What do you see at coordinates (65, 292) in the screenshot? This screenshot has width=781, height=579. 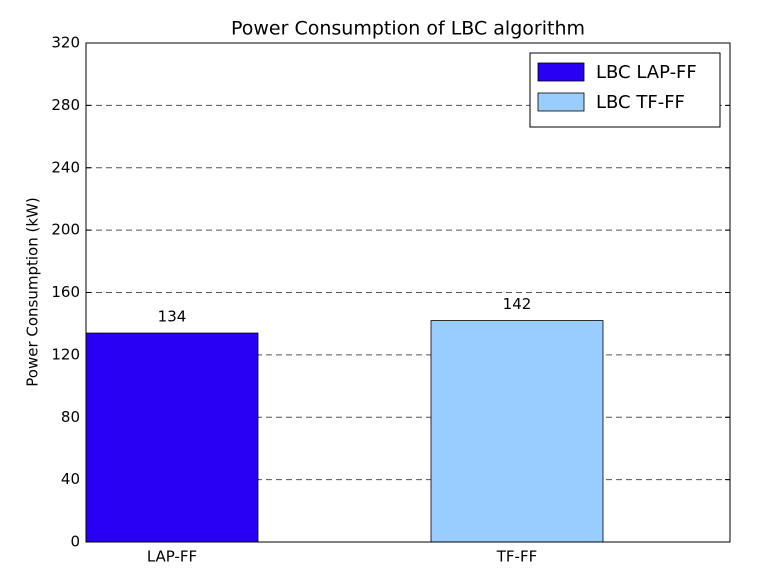 I see `y-tick-label: 160` at bounding box center [65, 292].